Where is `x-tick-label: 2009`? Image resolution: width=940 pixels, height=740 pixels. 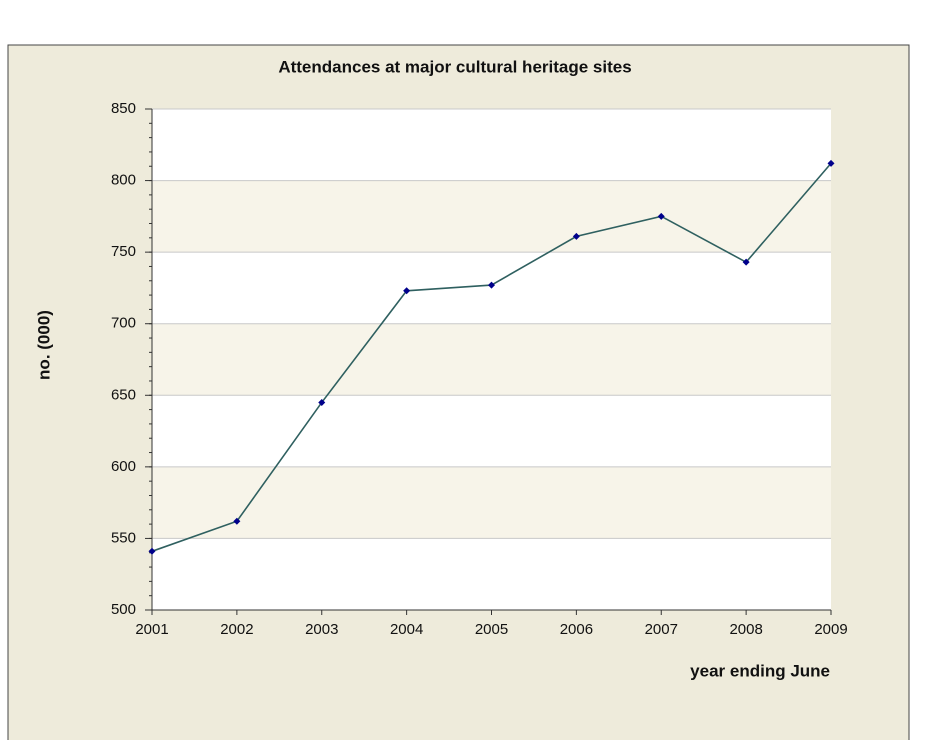
x-tick-label: 2009 is located at coordinates (830, 629).